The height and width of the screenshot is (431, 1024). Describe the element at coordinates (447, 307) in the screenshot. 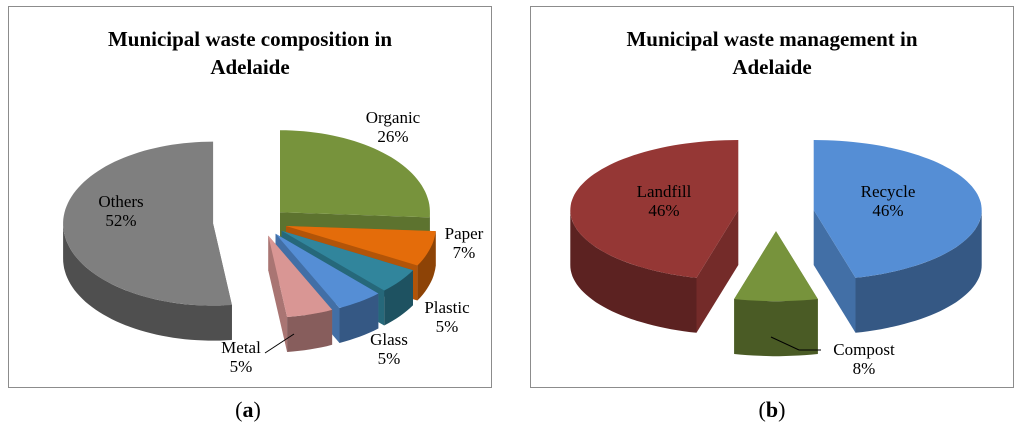

I see `slice-label-plastic: Plastic` at that location.